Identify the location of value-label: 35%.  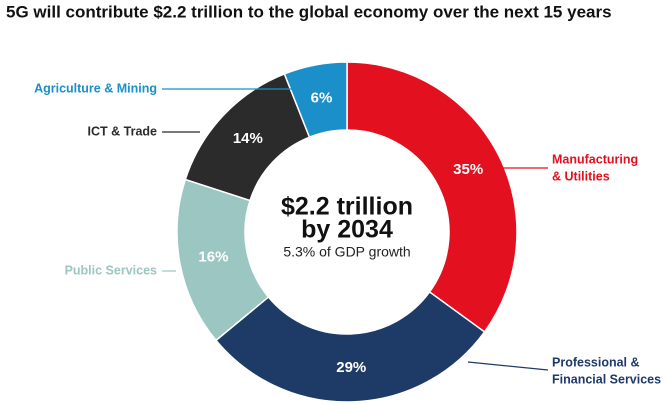
(468, 169).